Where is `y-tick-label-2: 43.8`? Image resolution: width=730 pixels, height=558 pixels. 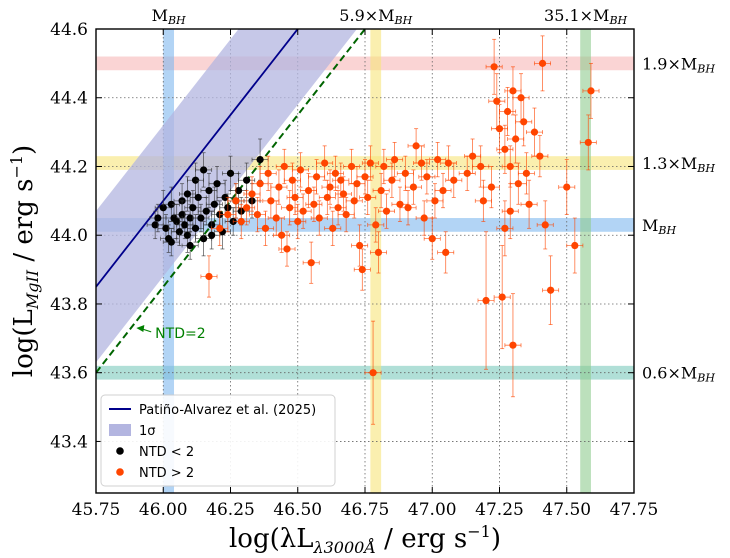 y-tick-label-2: 43.8 is located at coordinates (69, 305).